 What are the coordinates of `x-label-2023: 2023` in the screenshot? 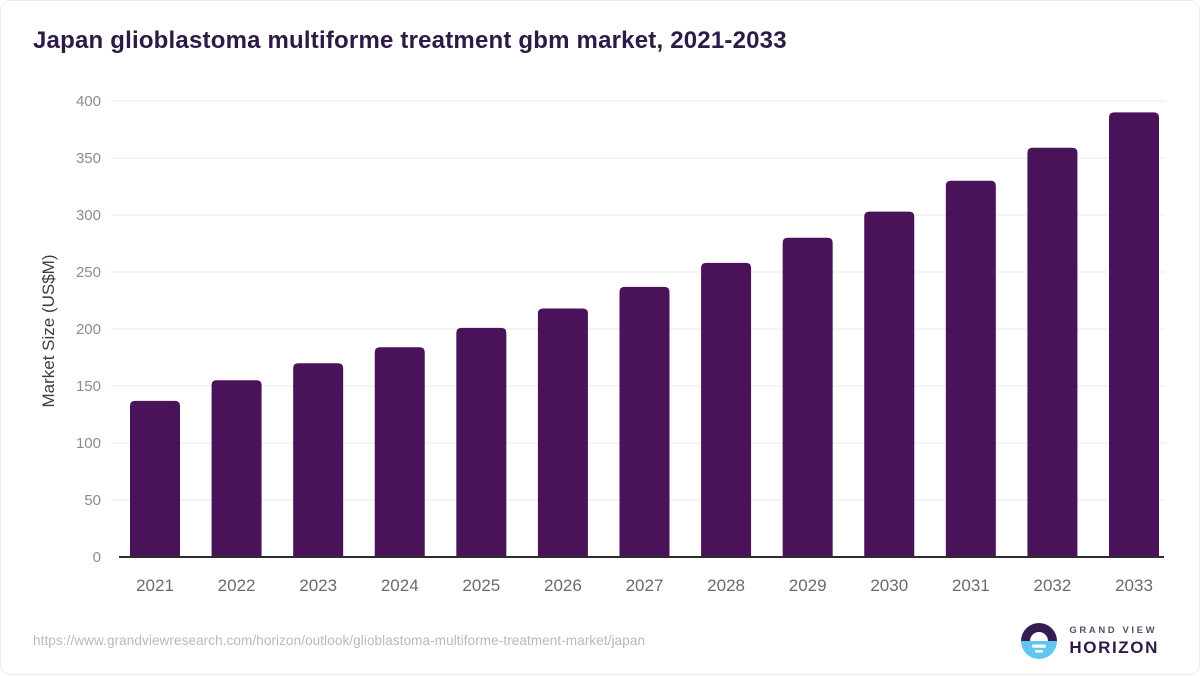 It's located at (318, 585).